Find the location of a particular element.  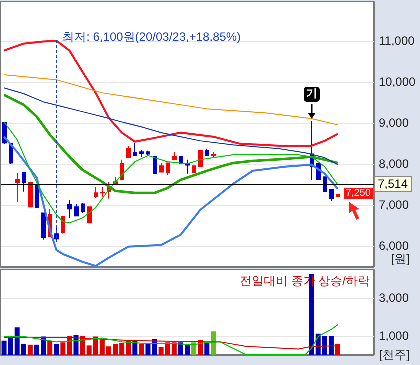

y-tick-label: 11,000 is located at coordinates (397, 41).